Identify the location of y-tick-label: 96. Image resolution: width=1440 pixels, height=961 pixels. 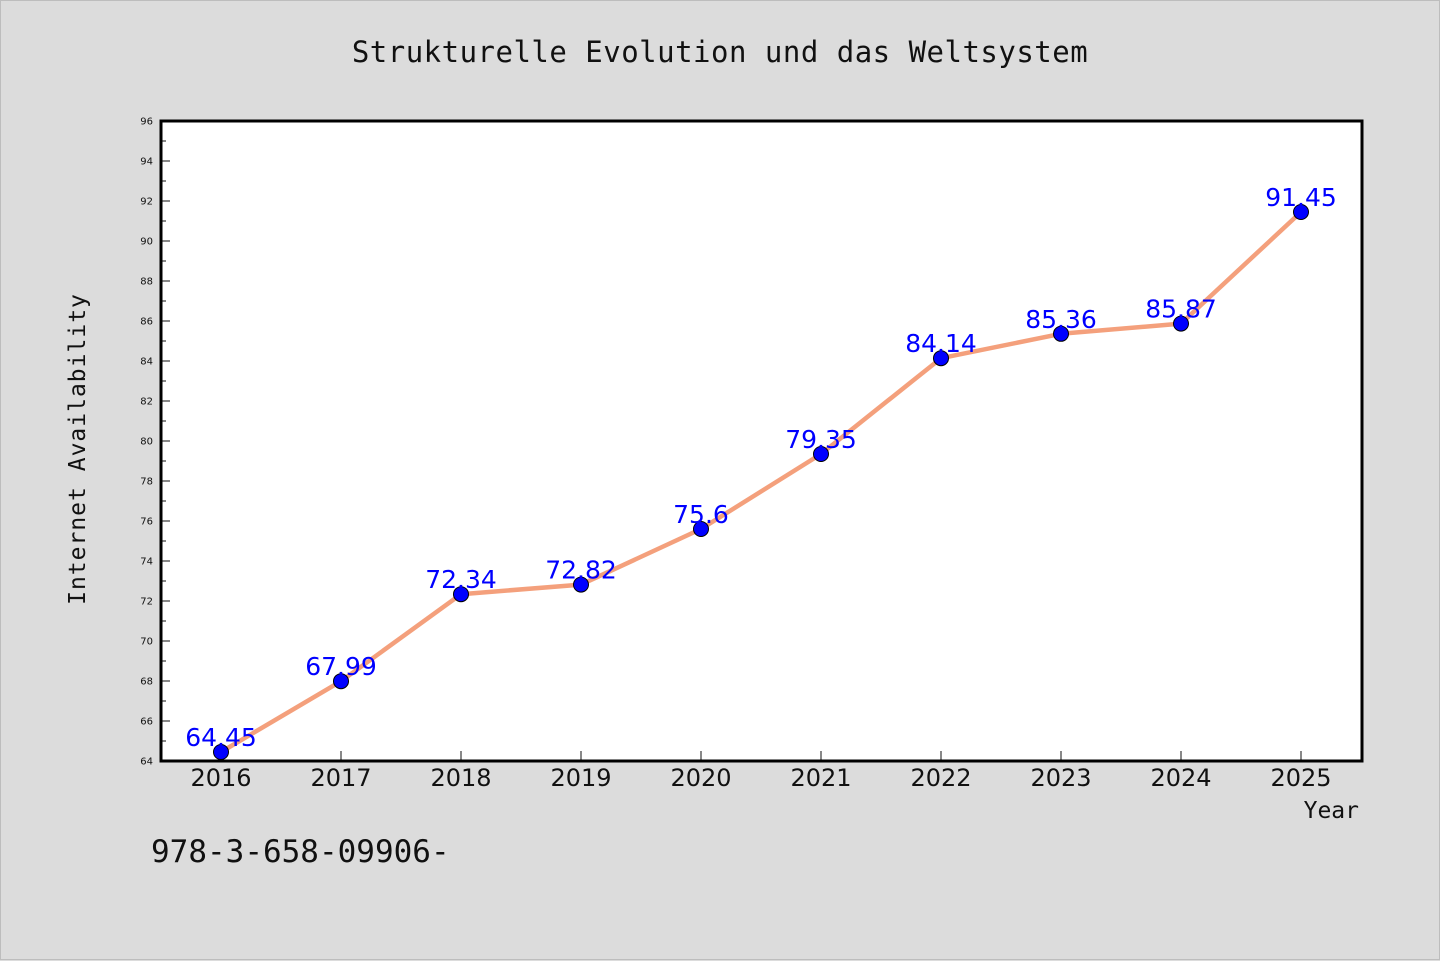
(146, 122).